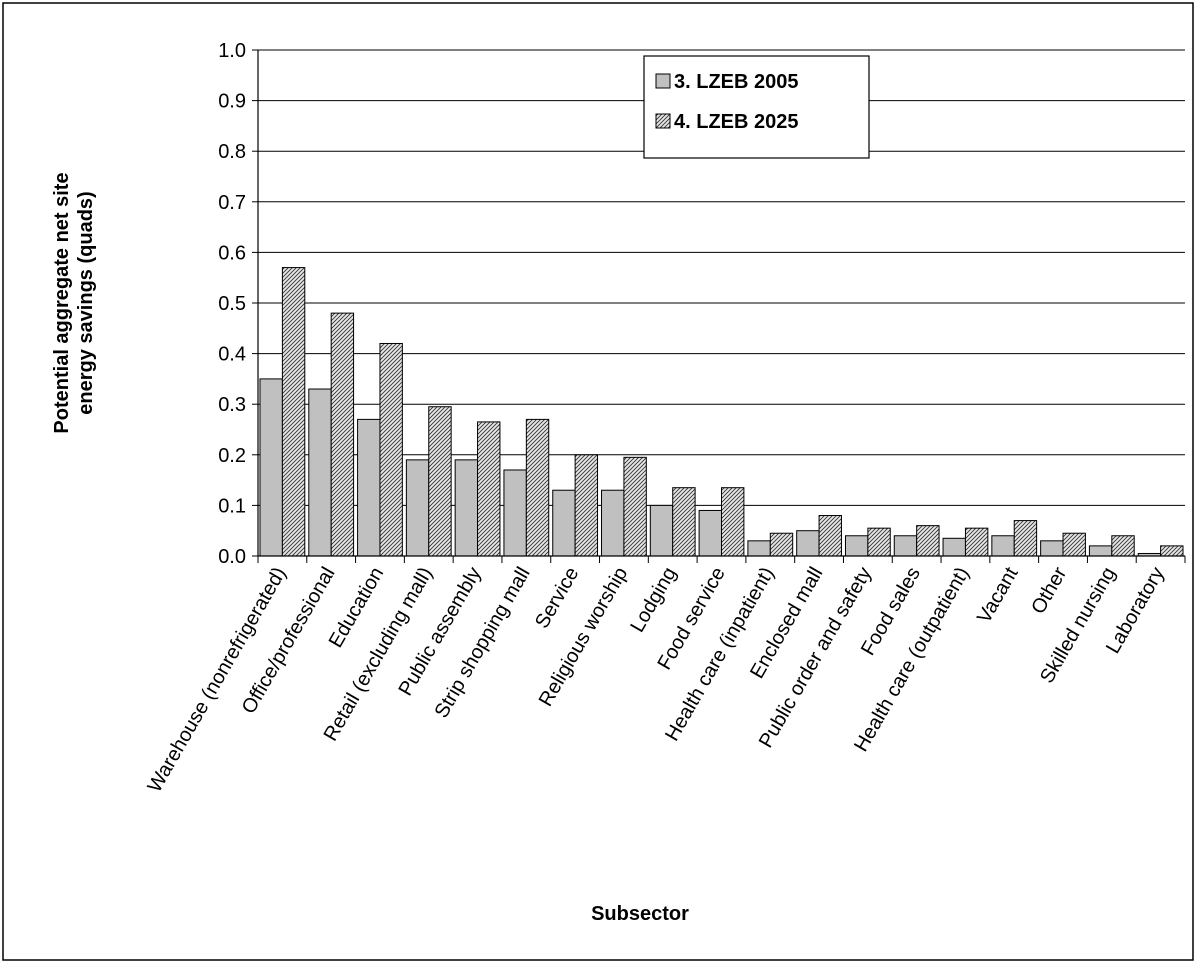  What do you see at coordinates (232, 102) in the screenshot?
I see `y-tick-label: 0.9` at bounding box center [232, 102].